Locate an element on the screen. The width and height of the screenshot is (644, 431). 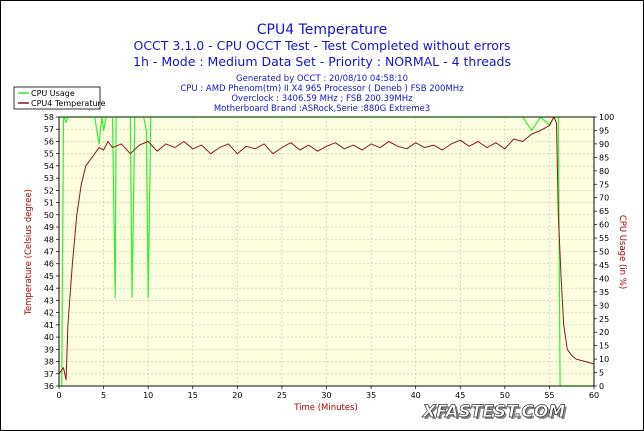
left-tick-label: 51 is located at coordinates (49, 203).